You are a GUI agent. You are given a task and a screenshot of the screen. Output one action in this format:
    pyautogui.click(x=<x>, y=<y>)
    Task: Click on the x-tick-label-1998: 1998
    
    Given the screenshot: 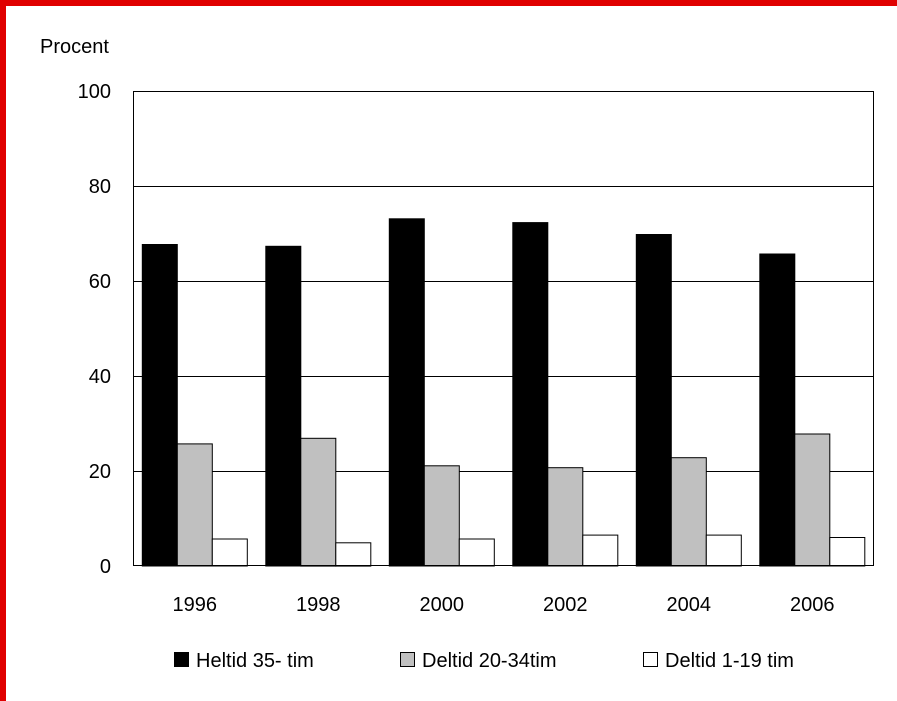 What is the action you would take?
    pyautogui.click(x=318, y=605)
    